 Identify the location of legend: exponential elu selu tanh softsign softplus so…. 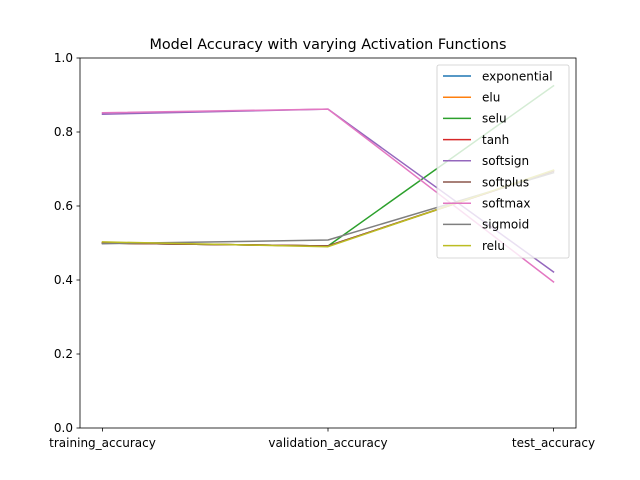
(503, 161).